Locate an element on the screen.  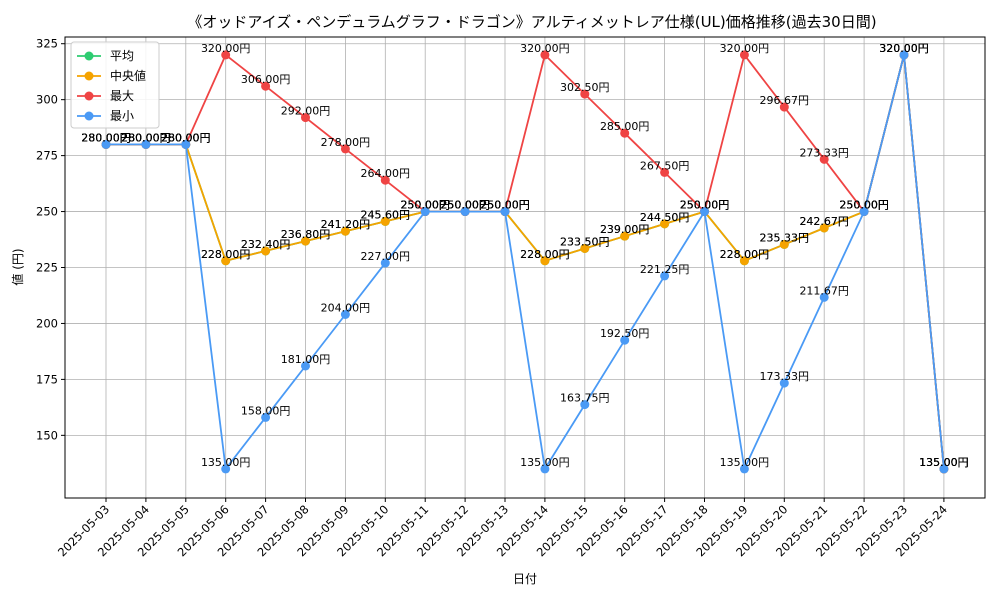
y-tick-label: 325 is located at coordinates (47, 44).